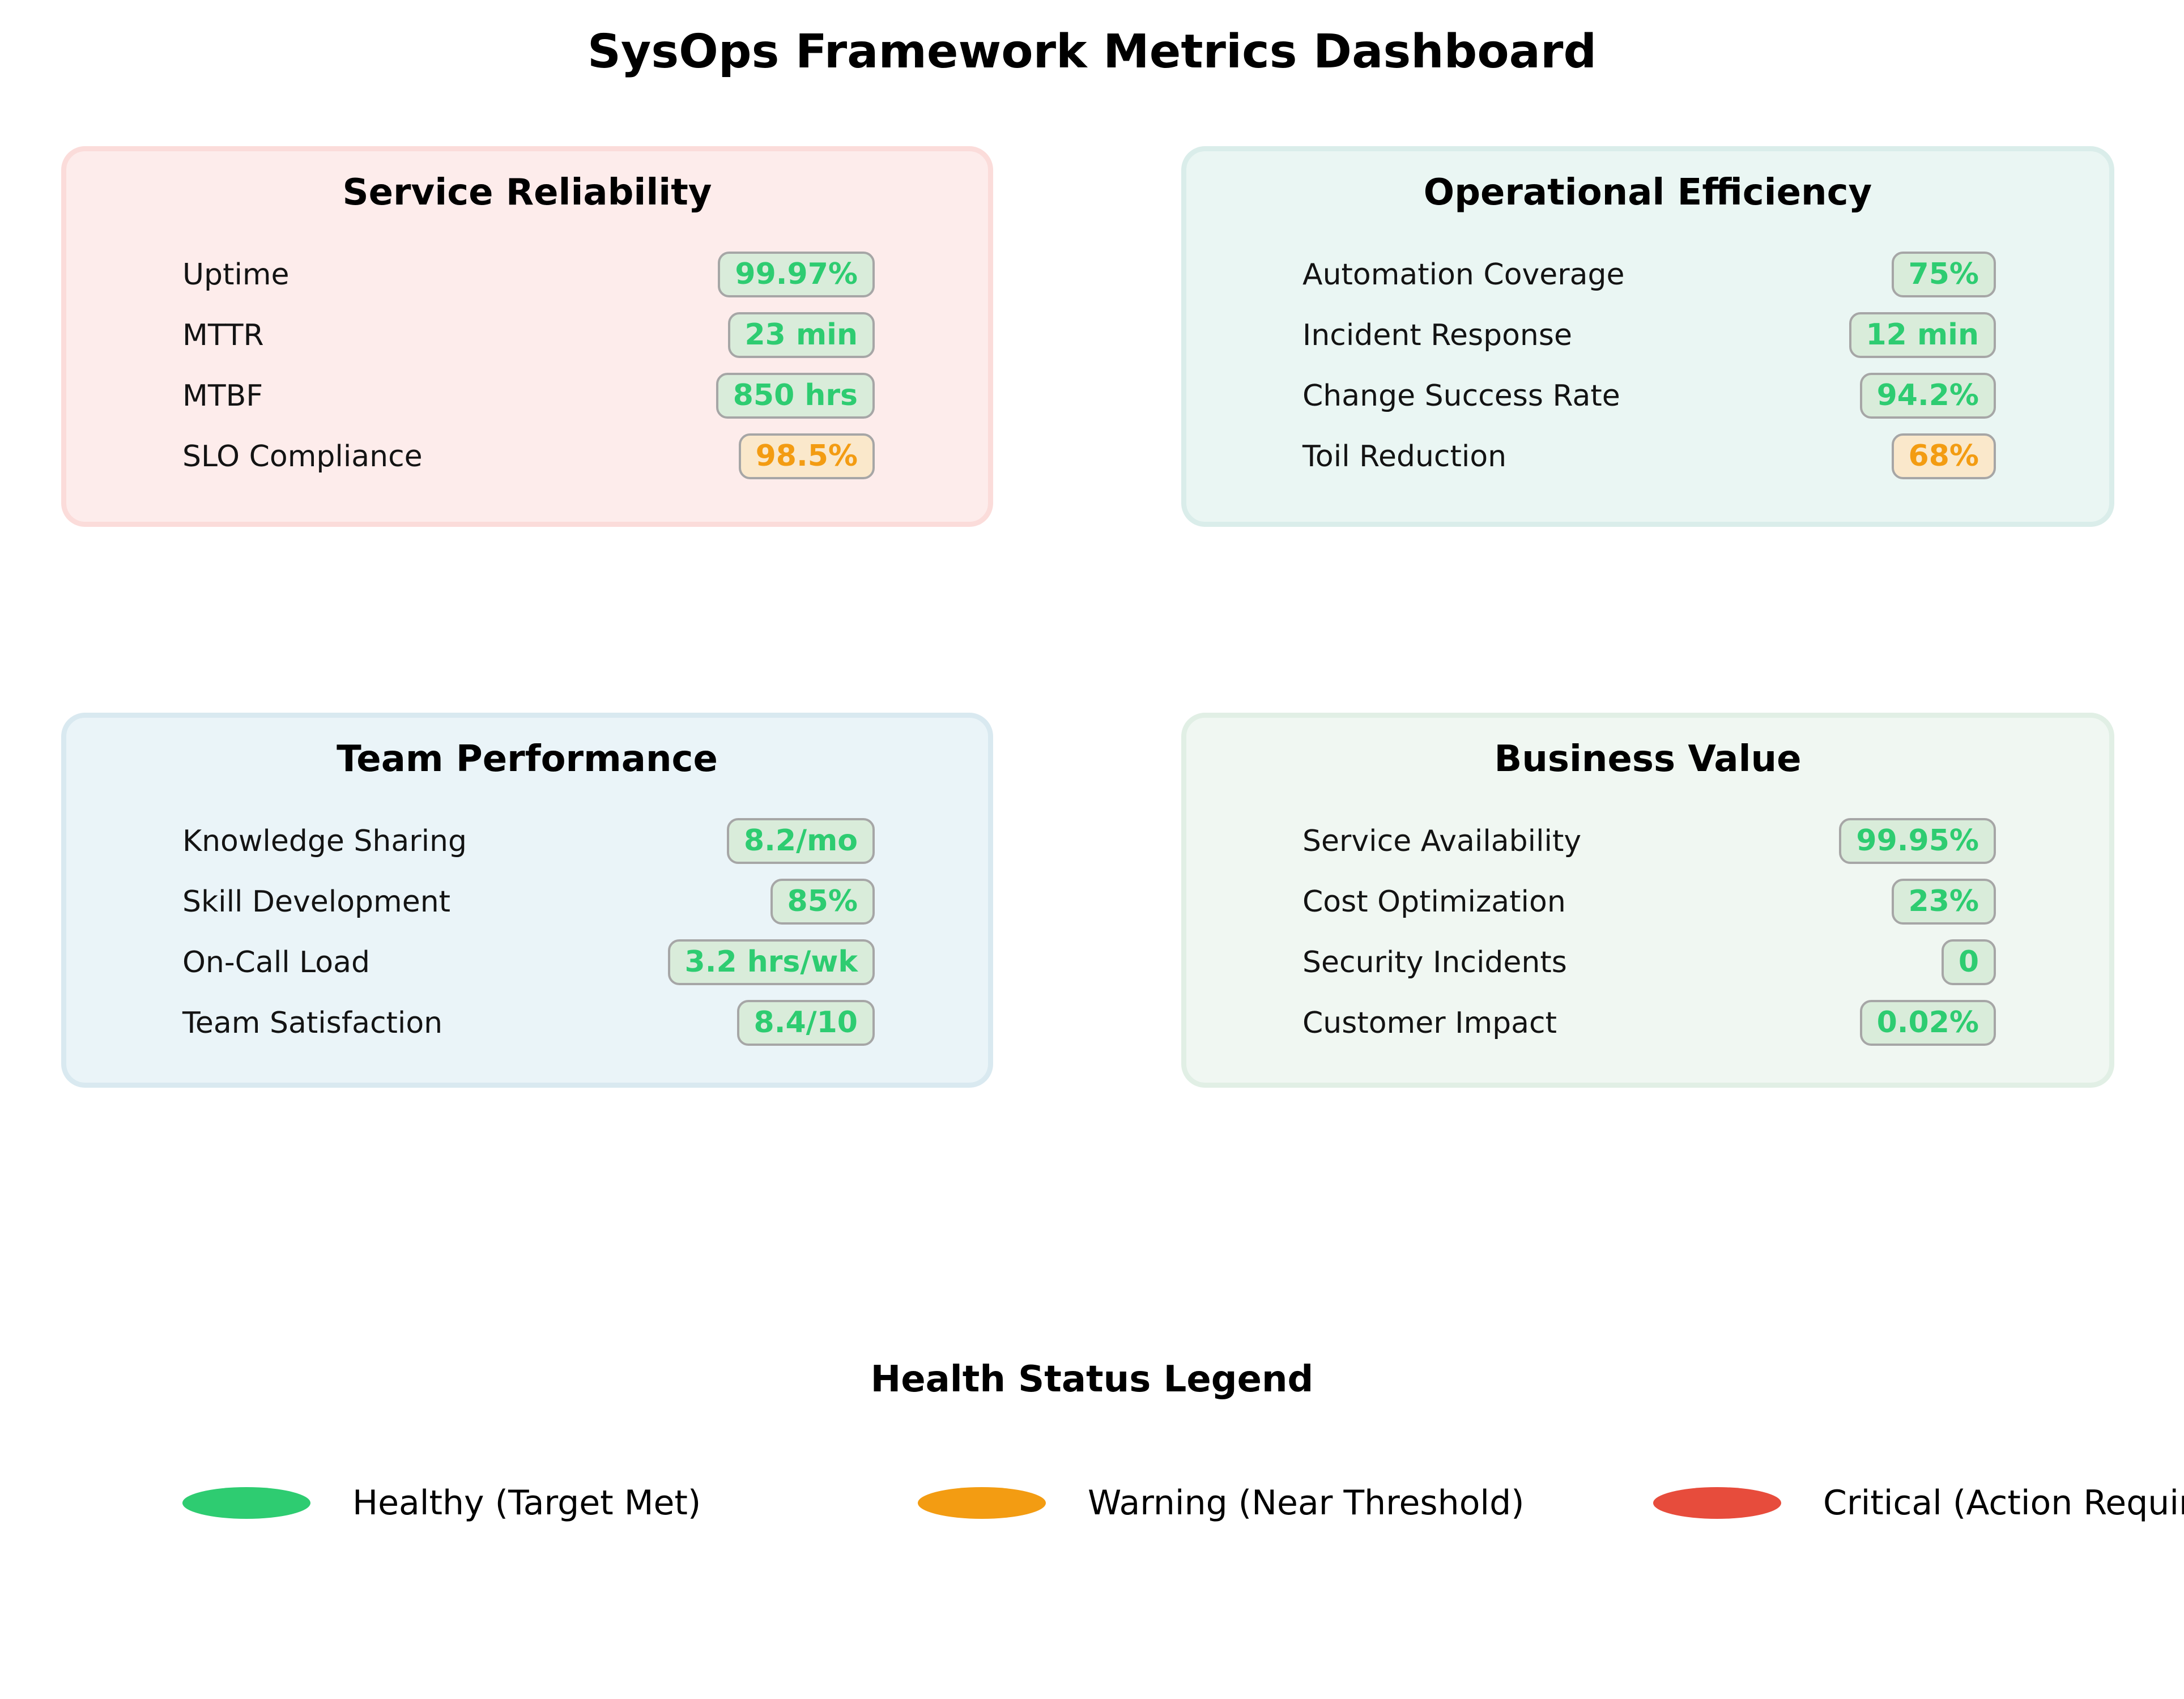 Image resolution: width=2184 pixels, height=1699 pixels. I want to click on metric-row: Uptime 99.97%, so click(528, 274).